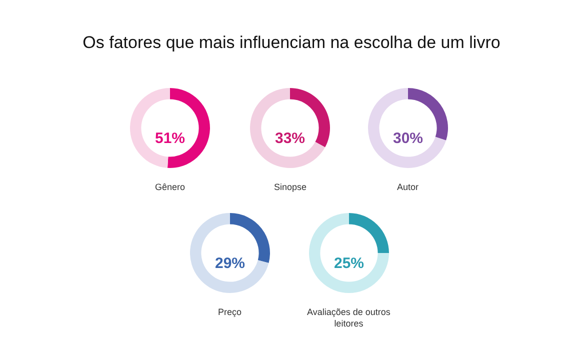 The height and width of the screenshot is (342, 583). Describe the element at coordinates (170, 187) in the screenshot. I see `text: Gênero` at that location.